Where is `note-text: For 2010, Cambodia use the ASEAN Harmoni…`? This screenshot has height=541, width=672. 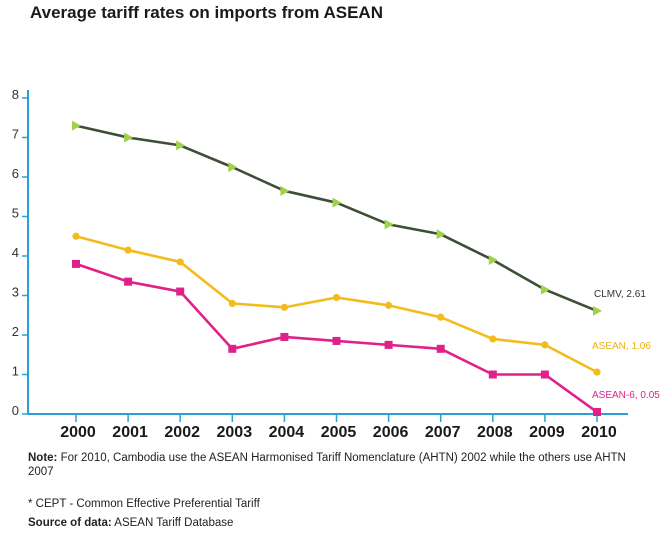 note-text: For 2010, Cambodia use the ASEAN Harmoni… is located at coordinates (327, 465).